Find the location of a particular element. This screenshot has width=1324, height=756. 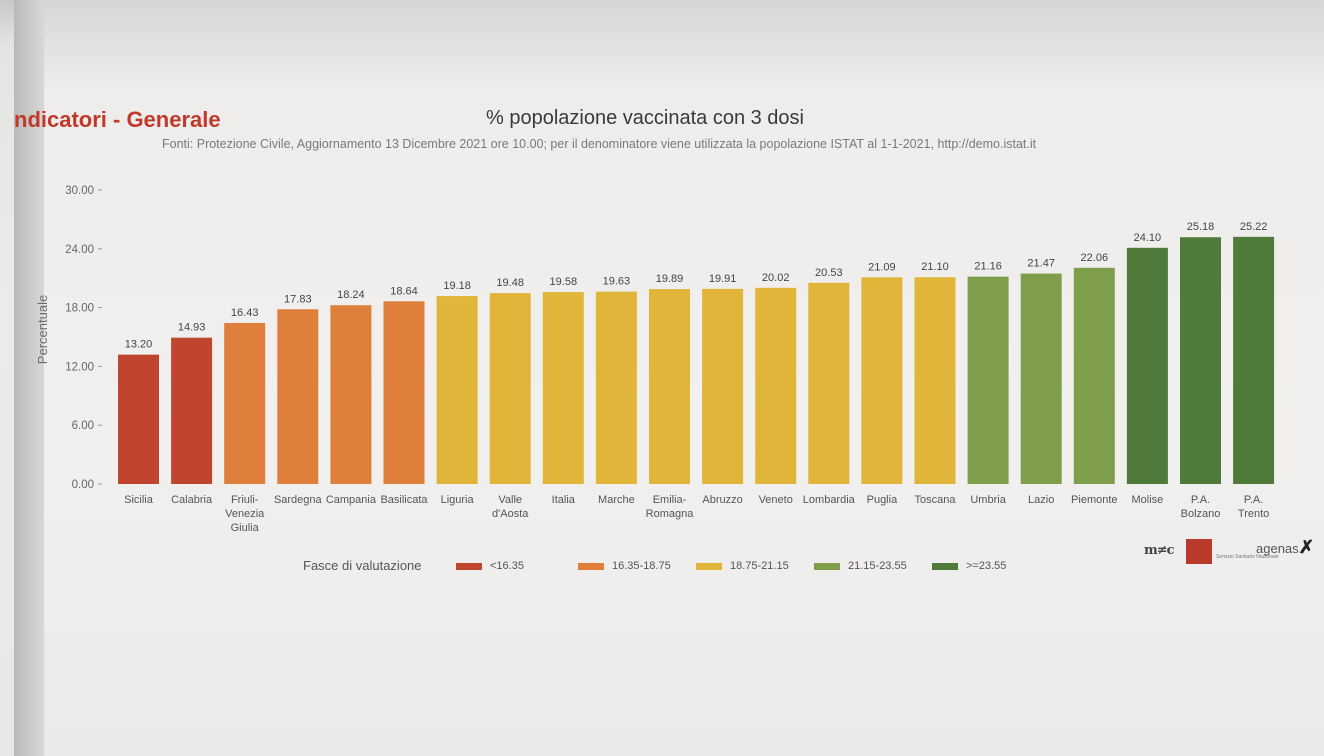

legend-item-4: 21.15-23.55 is located at coordinates (860, 566).